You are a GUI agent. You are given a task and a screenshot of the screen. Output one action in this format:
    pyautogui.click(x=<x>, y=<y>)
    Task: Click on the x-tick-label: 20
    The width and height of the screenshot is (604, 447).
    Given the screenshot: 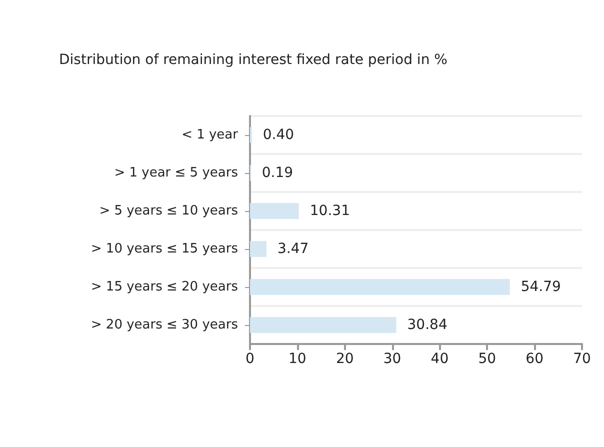 What is the action you would take?
    pyautogui.click(x=345, y=359)
    